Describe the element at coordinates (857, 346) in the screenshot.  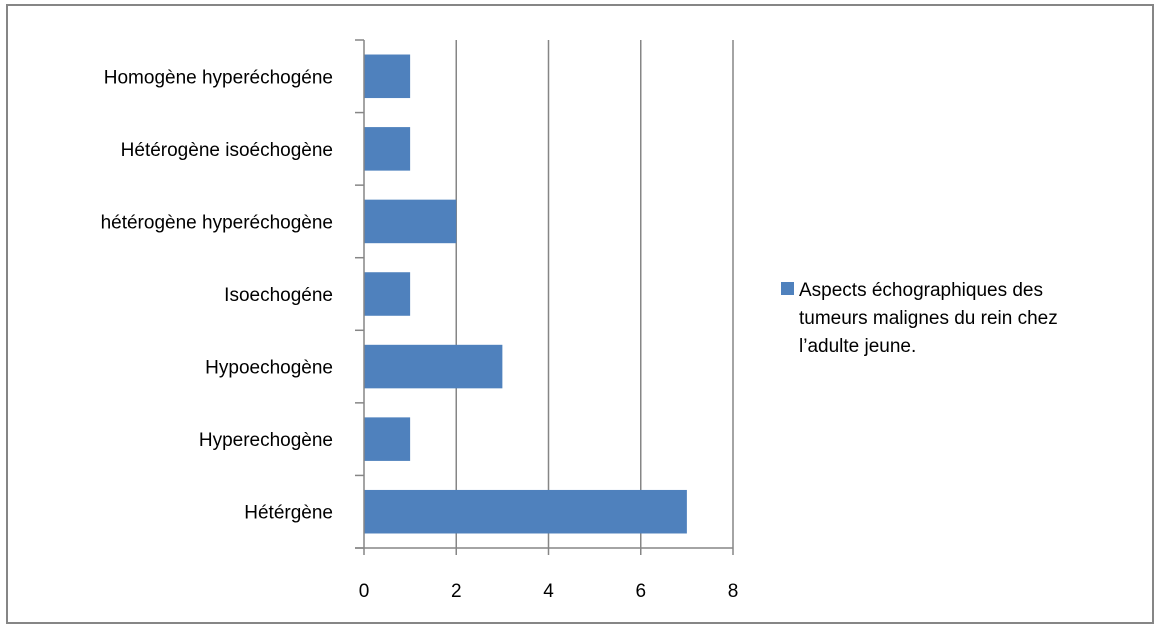
I see `legend-label-line-2: l’adulte jeune.` at that location.